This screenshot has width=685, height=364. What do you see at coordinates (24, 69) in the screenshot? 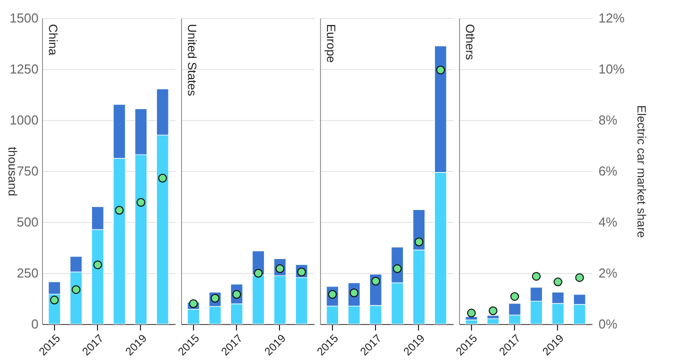
I see `y-tick-label: 1250` at bounding box center [24, 69].